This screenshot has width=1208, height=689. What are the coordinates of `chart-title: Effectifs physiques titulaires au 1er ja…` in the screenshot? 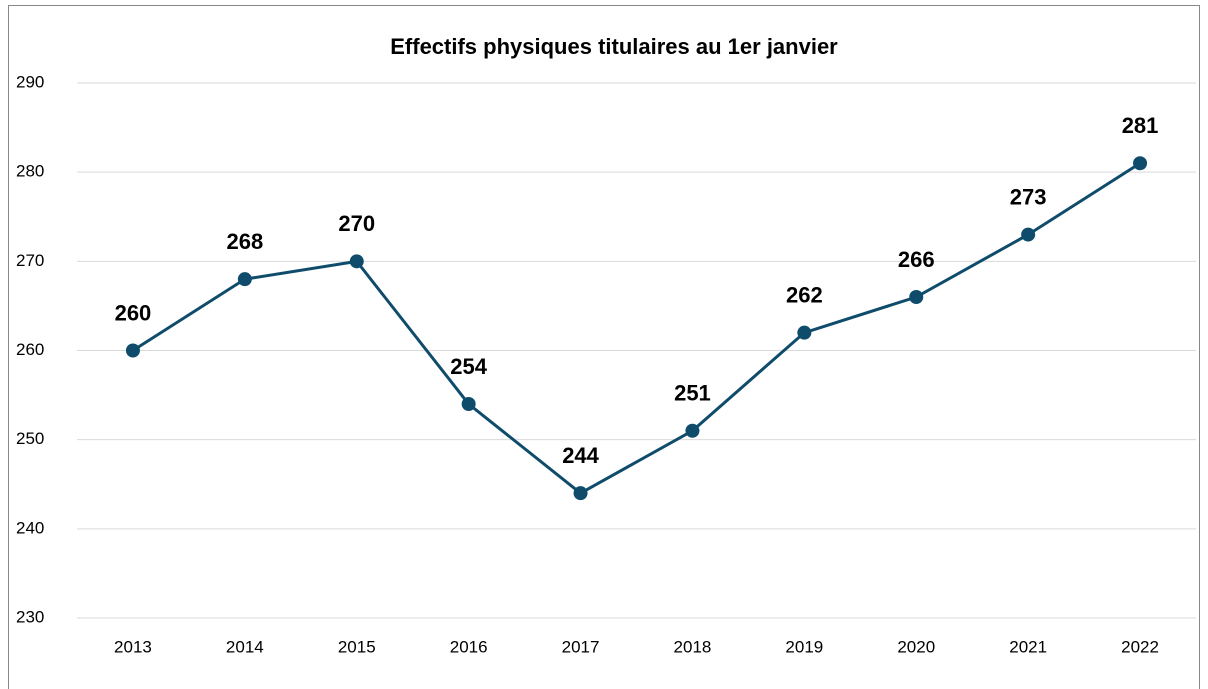 It's located at (614, 46).